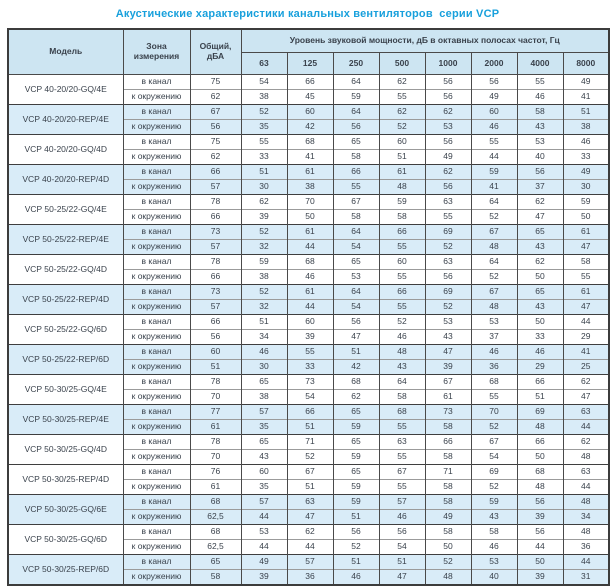 The width and height of the screenshot is (615, 586). What do you see at coordinates (356, 127) in the screenshot?
I see `spl-value-cell-250: 56` at bounding box center [356, 127].